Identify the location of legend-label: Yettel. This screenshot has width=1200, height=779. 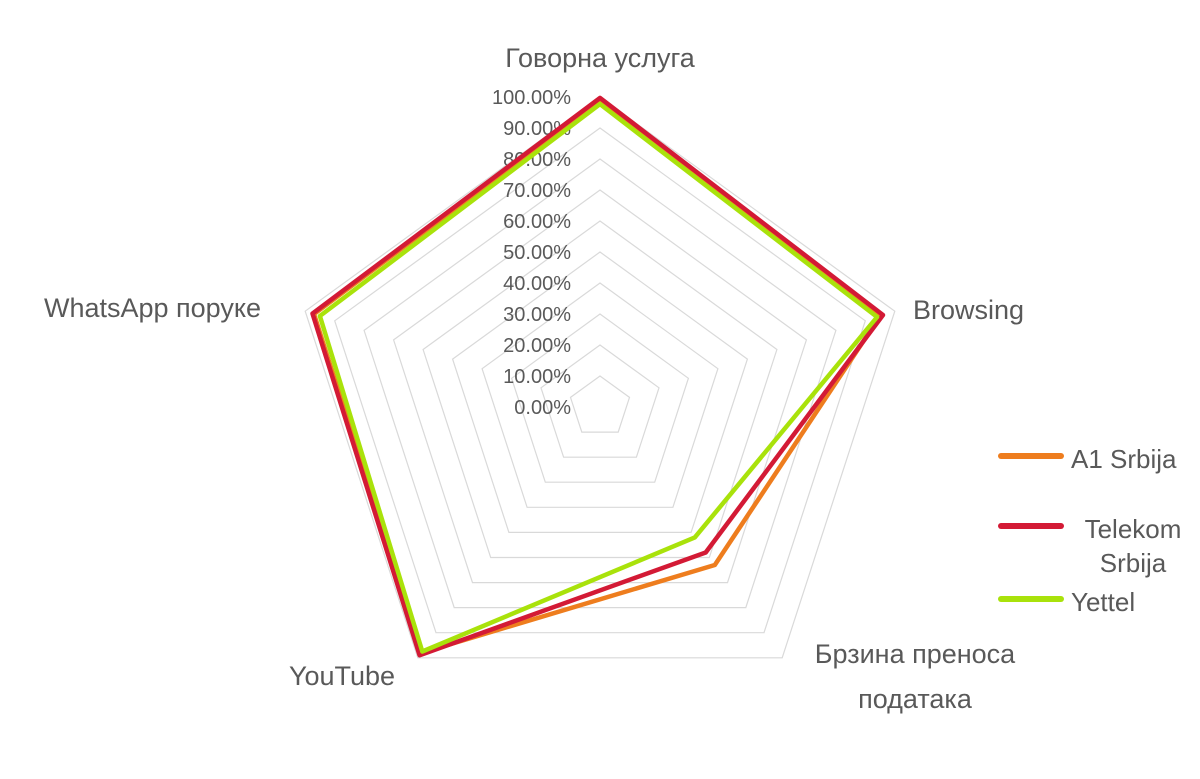
(1103, 602).